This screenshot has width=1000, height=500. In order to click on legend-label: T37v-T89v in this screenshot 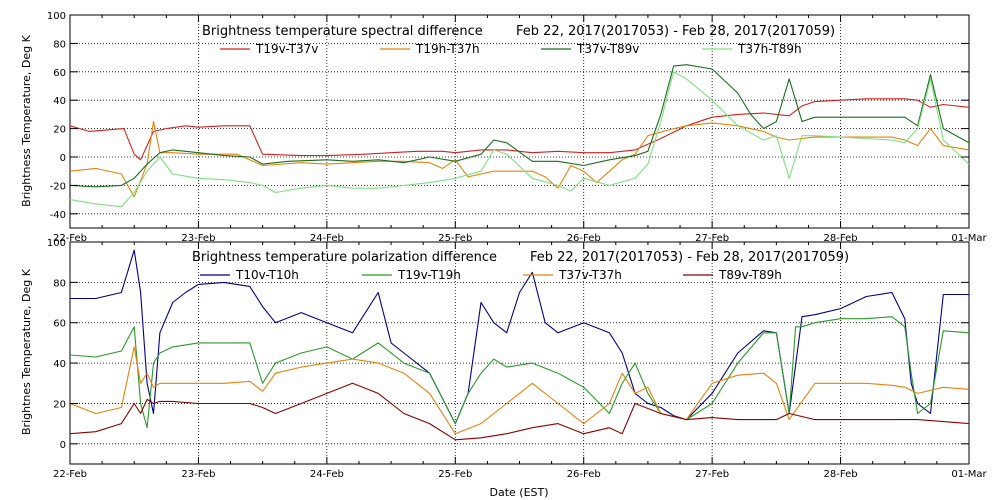, I will do `click(607, 49)`.